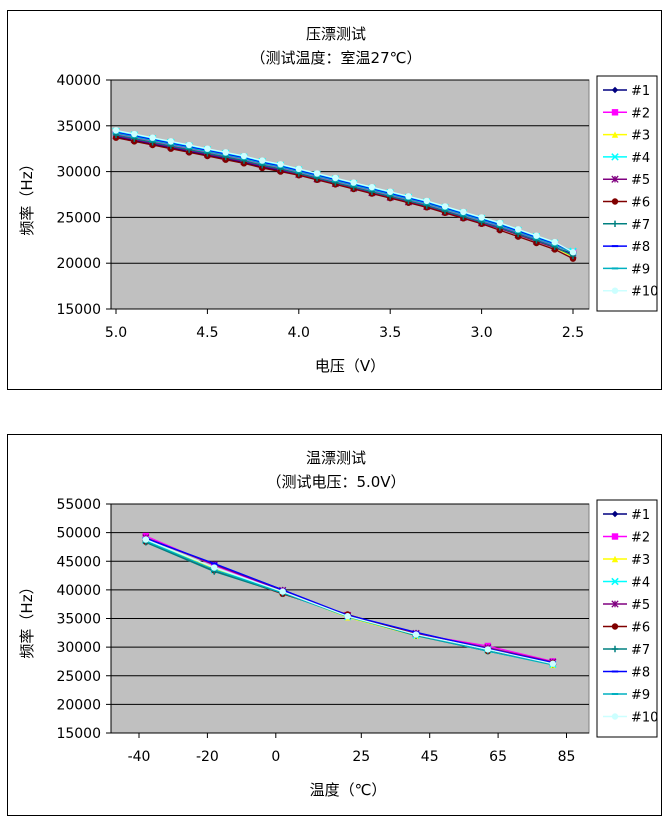 The width and height of the screenshot is (668, 823). I want to click on legend-item: #5, so click(626, 180).